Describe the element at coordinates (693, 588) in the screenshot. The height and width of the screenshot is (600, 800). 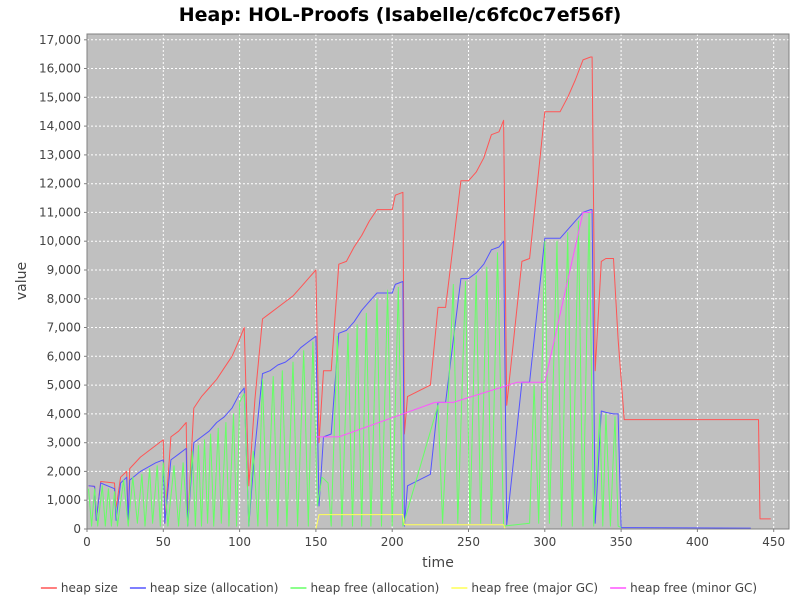
I see `legend-item-4: heap free (minor GC)` at that location.